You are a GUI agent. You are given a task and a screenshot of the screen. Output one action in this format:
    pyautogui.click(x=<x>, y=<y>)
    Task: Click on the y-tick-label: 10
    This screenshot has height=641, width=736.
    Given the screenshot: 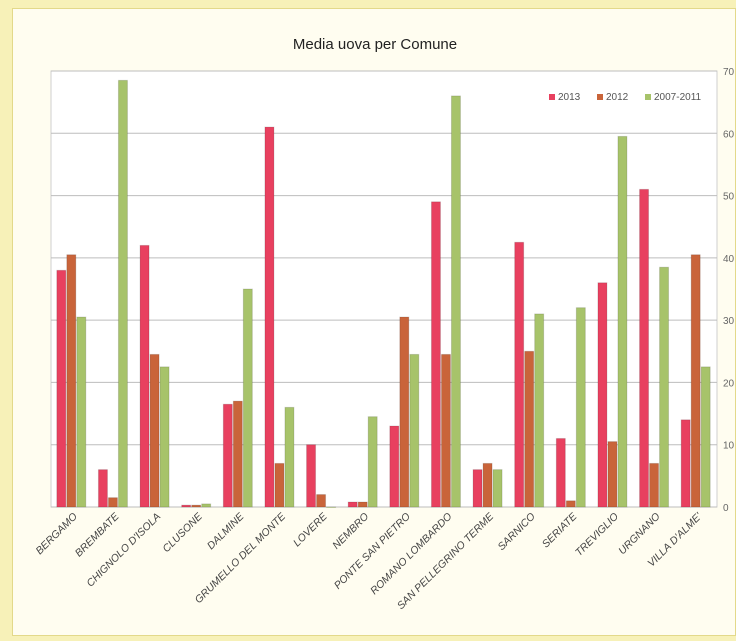 What is the action you would take?
    pyautogui.click(x=729, y=446)
    